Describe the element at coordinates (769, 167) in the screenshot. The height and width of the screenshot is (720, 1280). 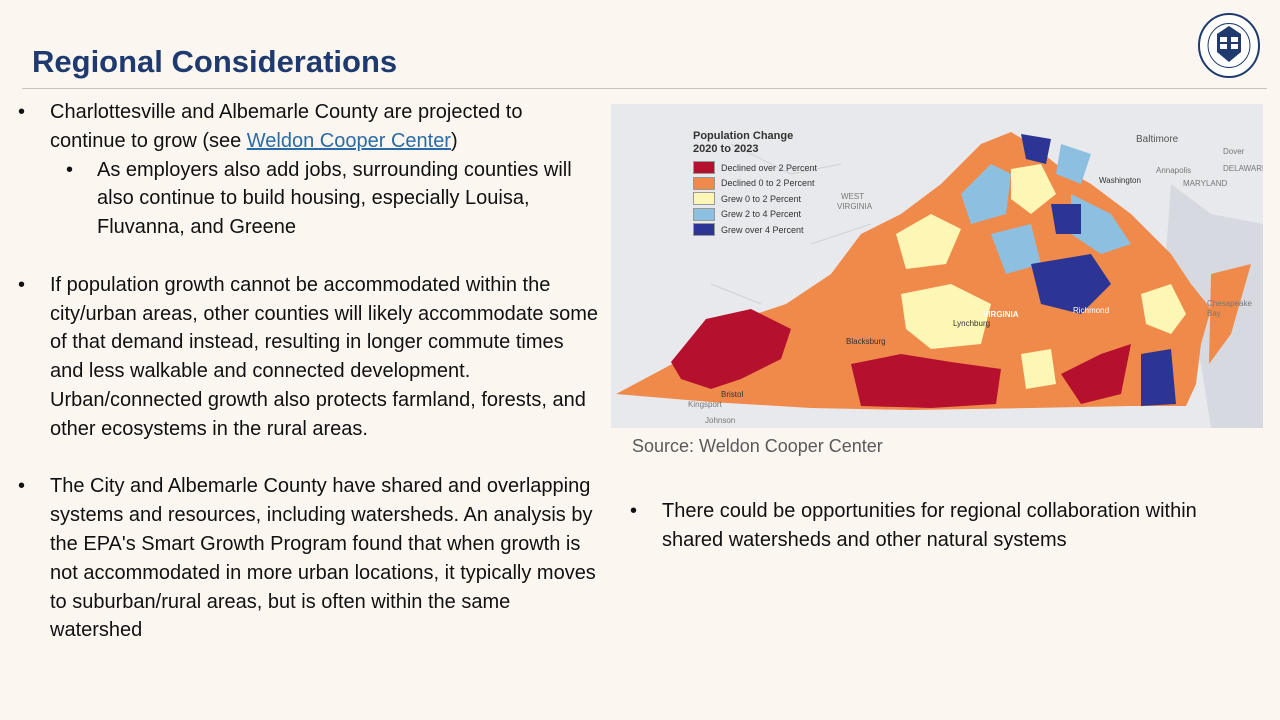
I see `legend-label: Declined over 2 Percent` at that location.